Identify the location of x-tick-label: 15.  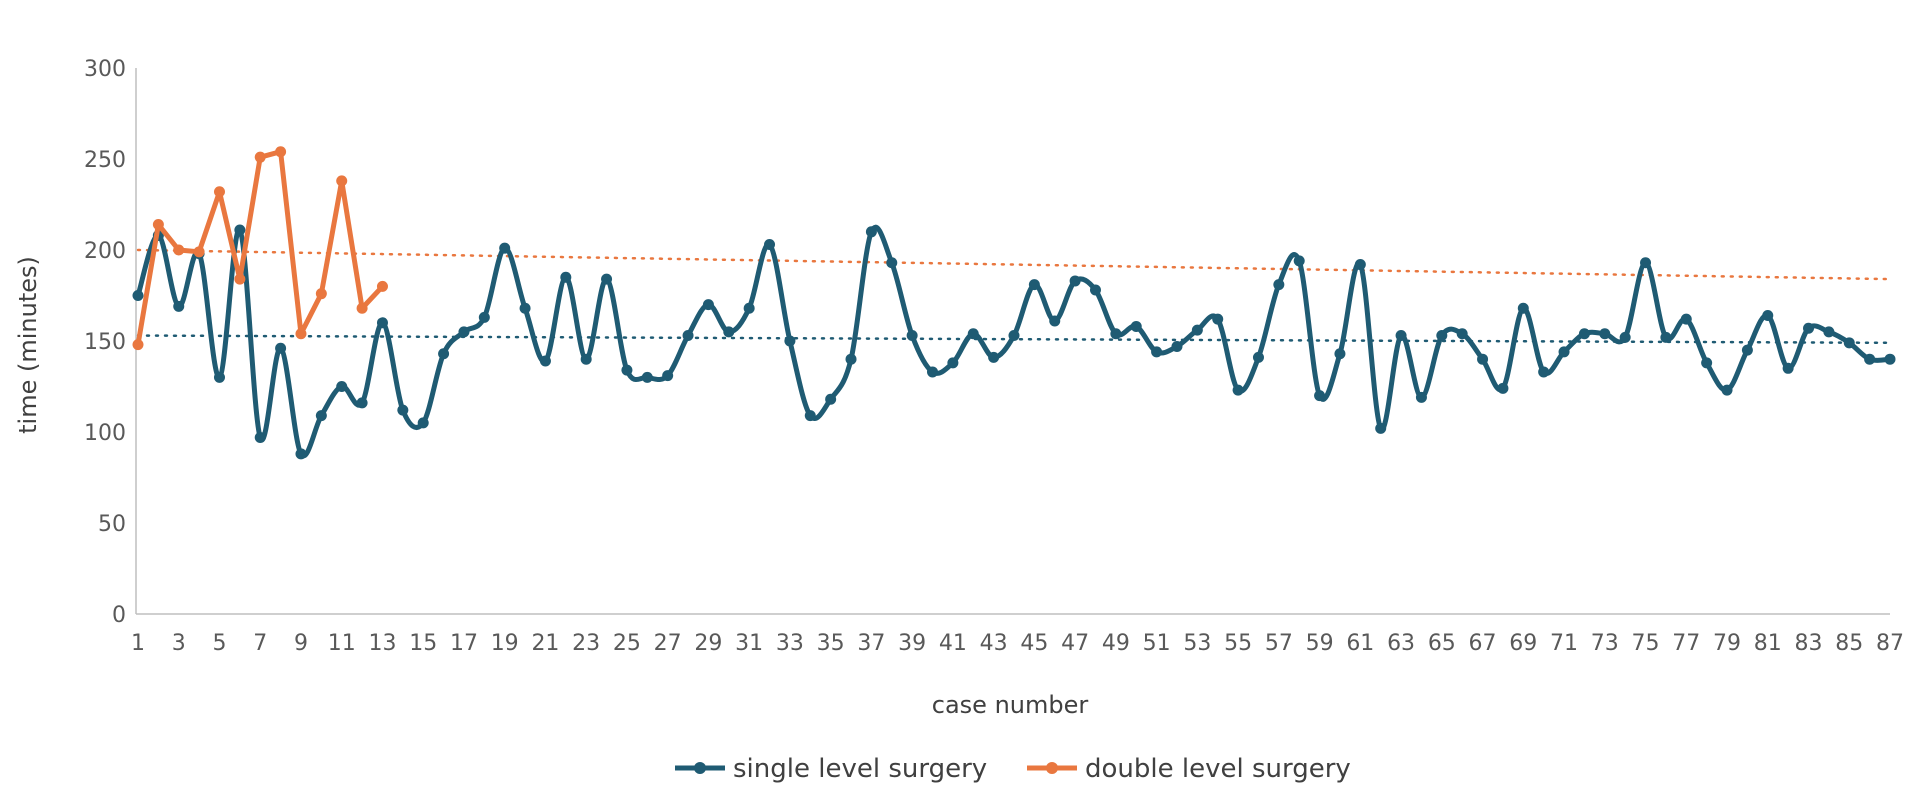
(423, 643).